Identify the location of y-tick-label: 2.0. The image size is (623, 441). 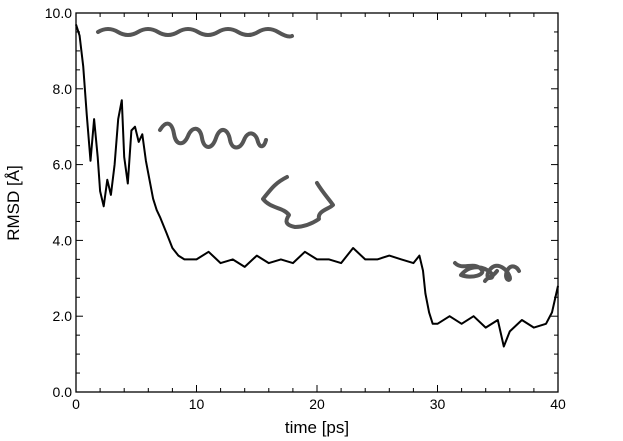
(63, 316).